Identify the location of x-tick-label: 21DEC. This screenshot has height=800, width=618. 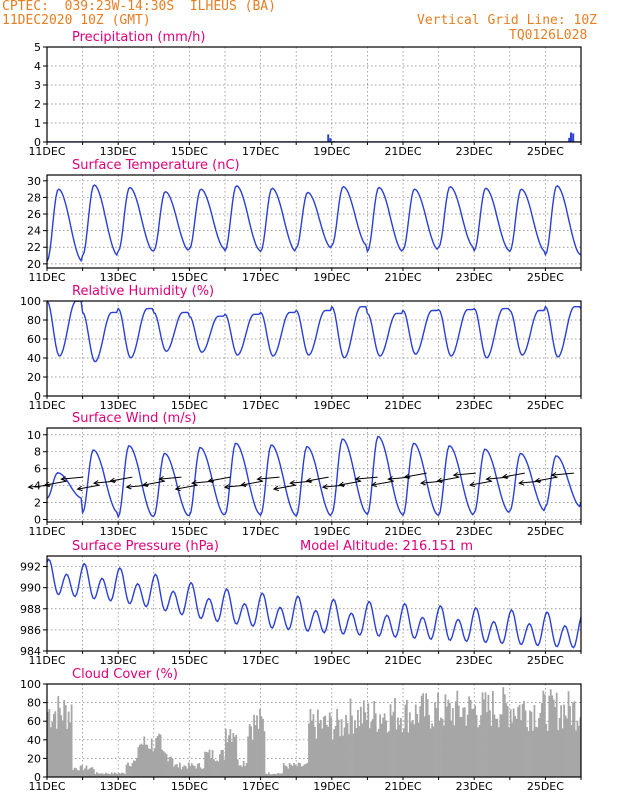
(402, 786).